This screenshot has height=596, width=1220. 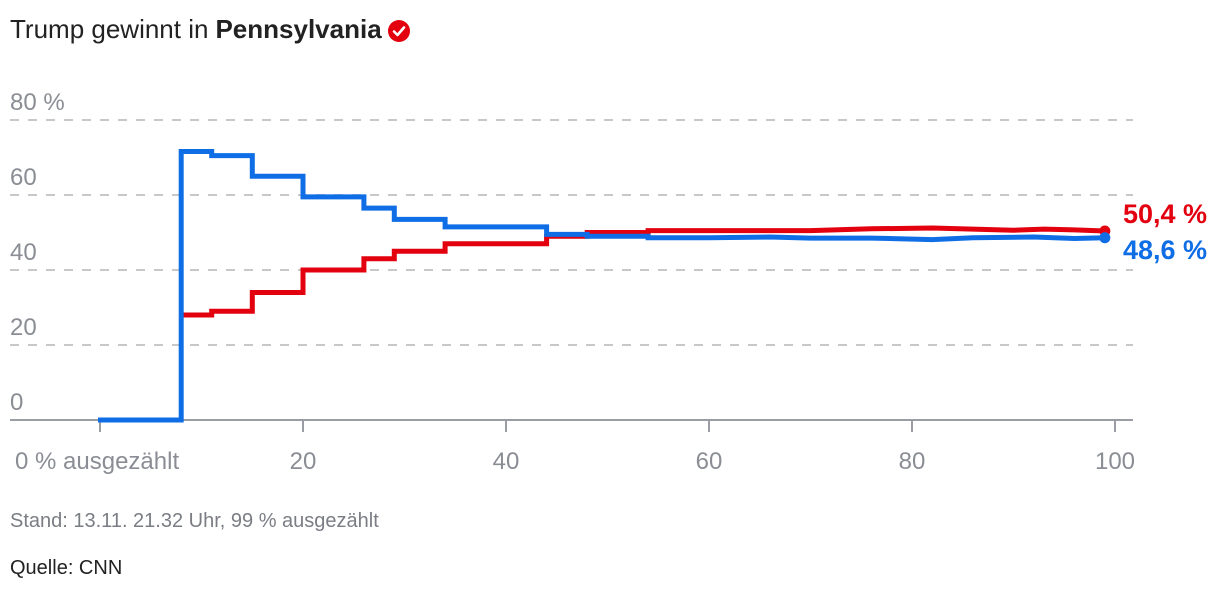 What do you see at coordinates (1115, 461) in the screenshot?
I see `x-tick-label: 100` at bounding box center [1115, 461].